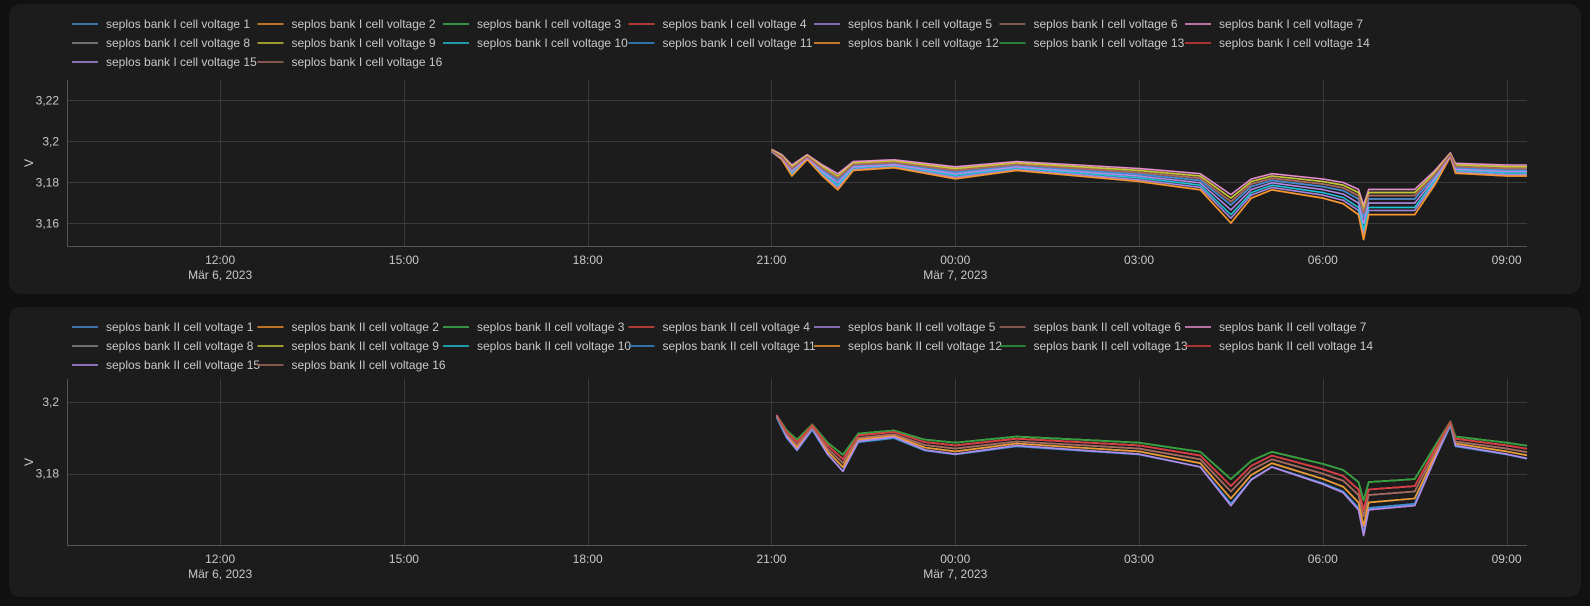 The height and width of the screenshot is (606, 1590). I want to click on legend-item: seplos bank II cell voltage 2, so click(348, 327).